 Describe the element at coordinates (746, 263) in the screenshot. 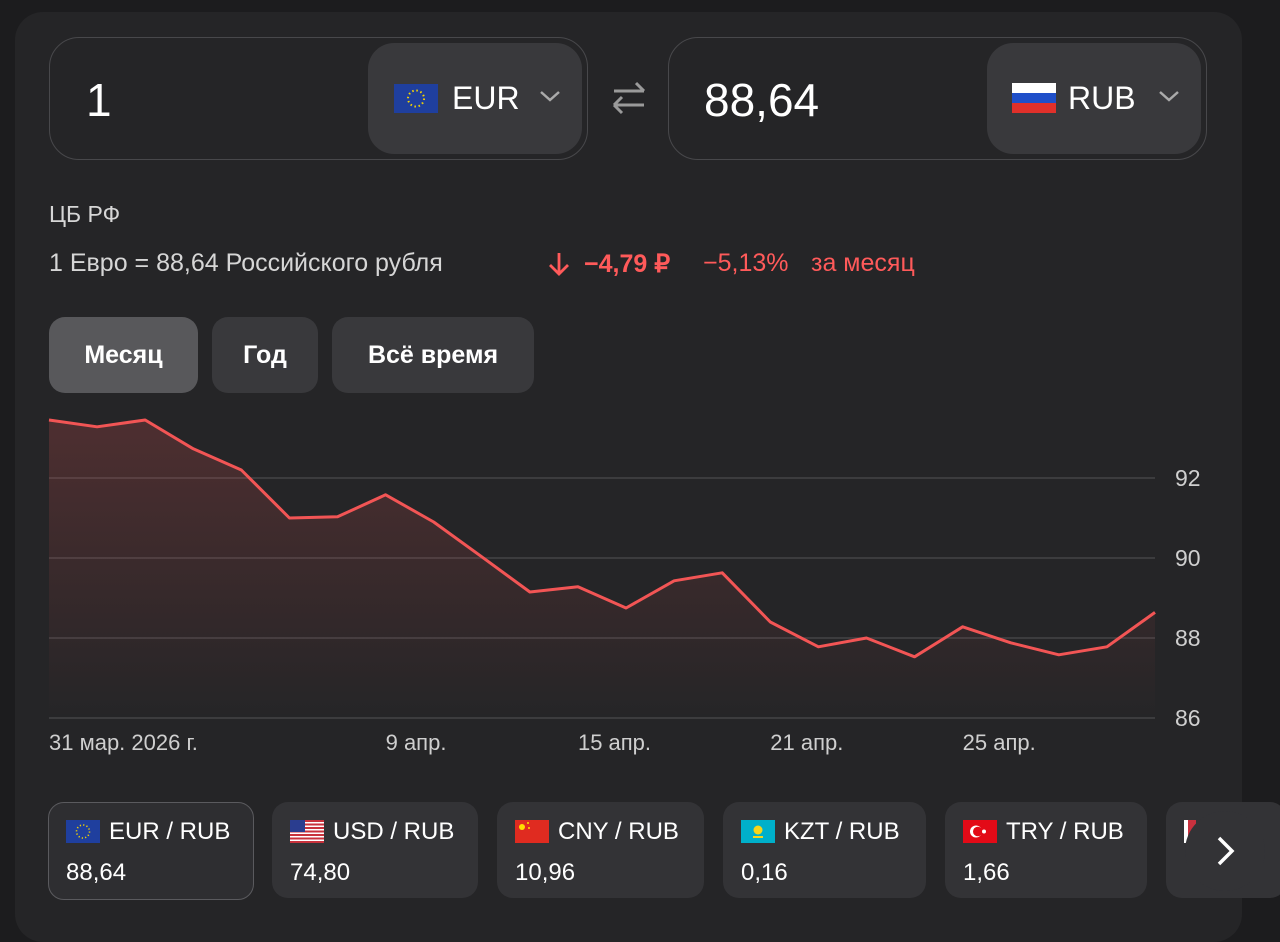

I see `change-pct: −5,13%` at that location.